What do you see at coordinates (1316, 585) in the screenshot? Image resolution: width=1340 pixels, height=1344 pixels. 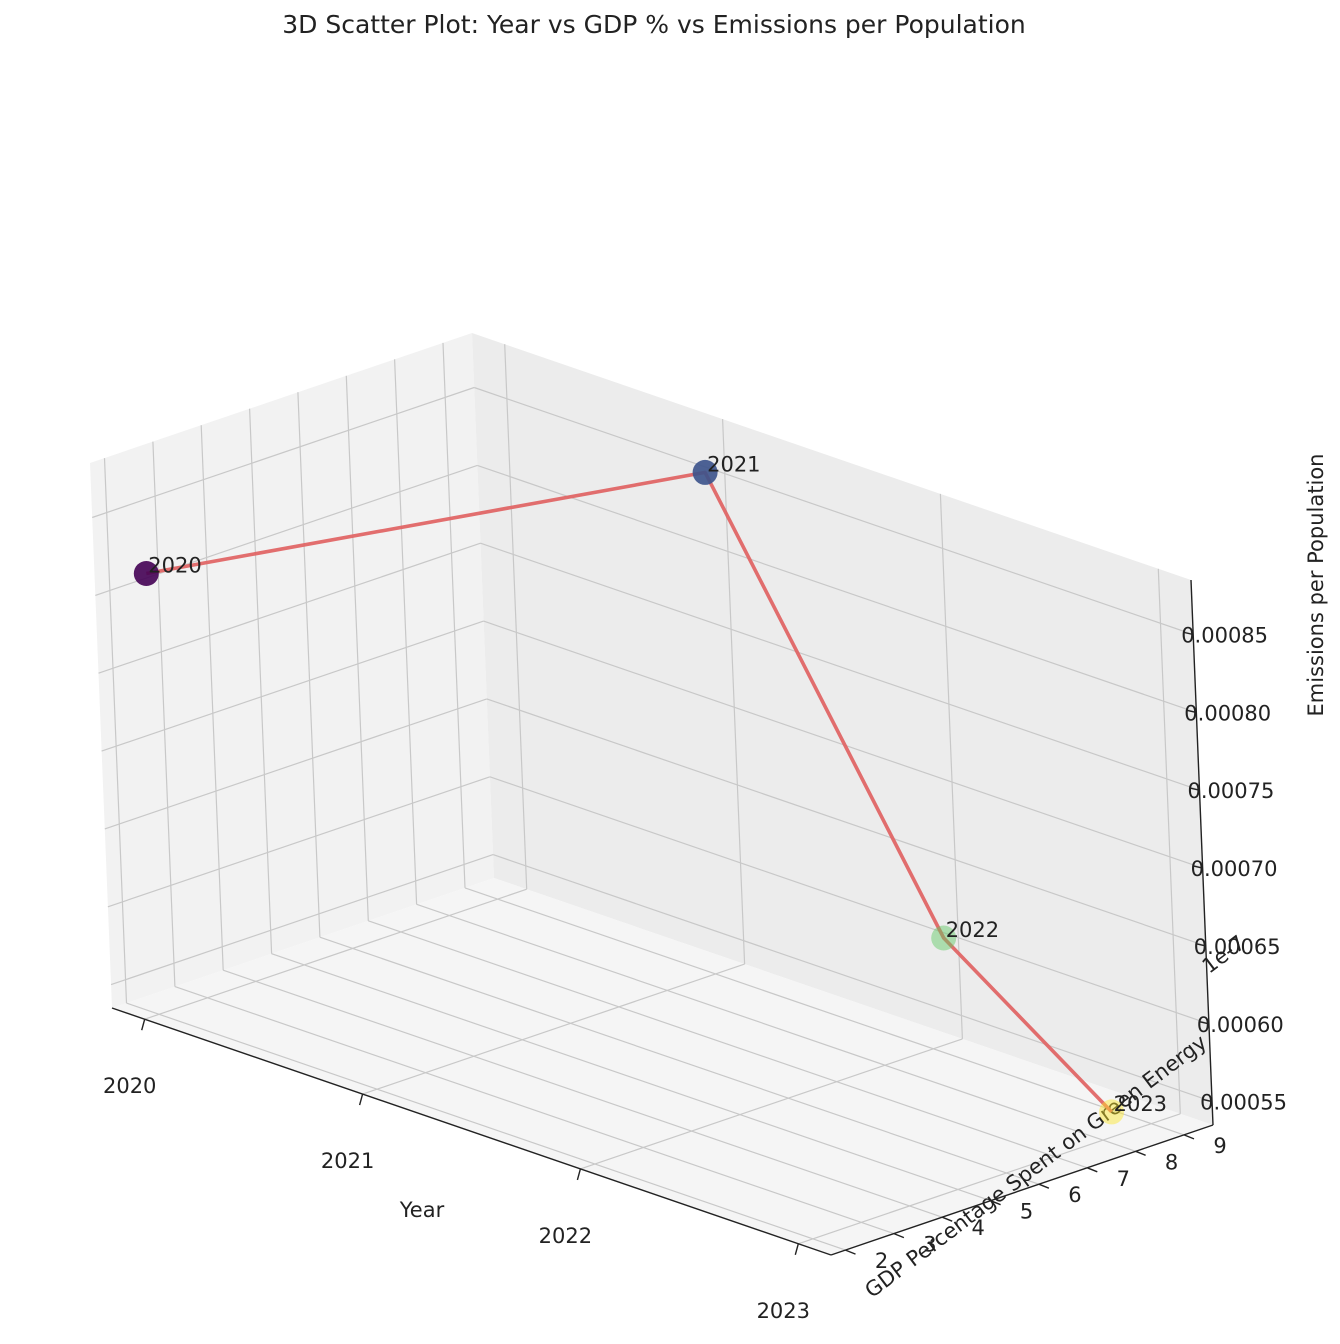 I see `z-axis-label: Emissions per Population` at bounding box center [1316, 585].